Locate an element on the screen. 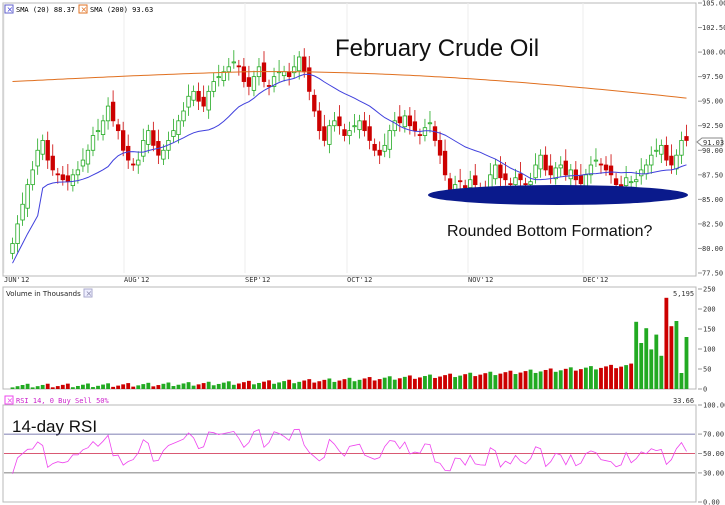 The image size is (725, 505). price-y-tick-label: 85.00 is located at coordinates (712, 200).